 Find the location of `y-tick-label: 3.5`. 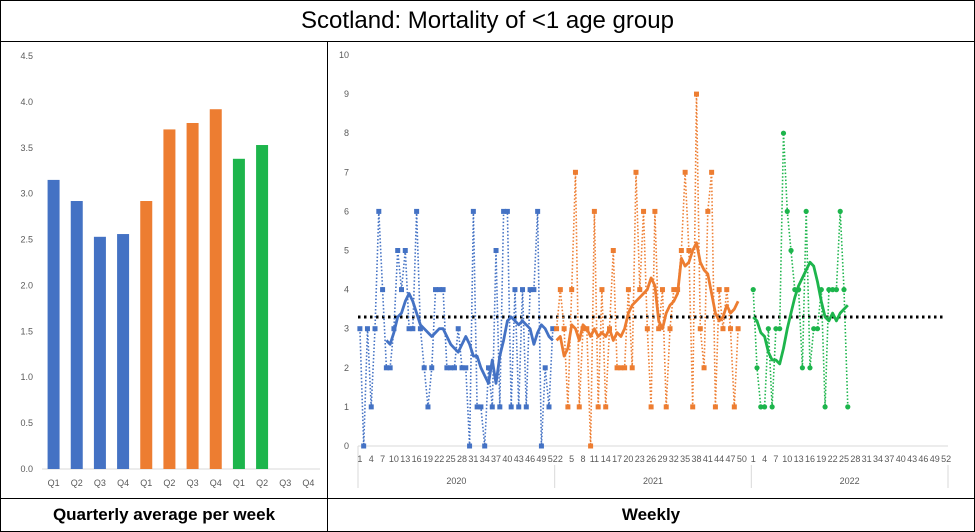

y-tick-label: 3.5 is located at coordinates (26, 148).